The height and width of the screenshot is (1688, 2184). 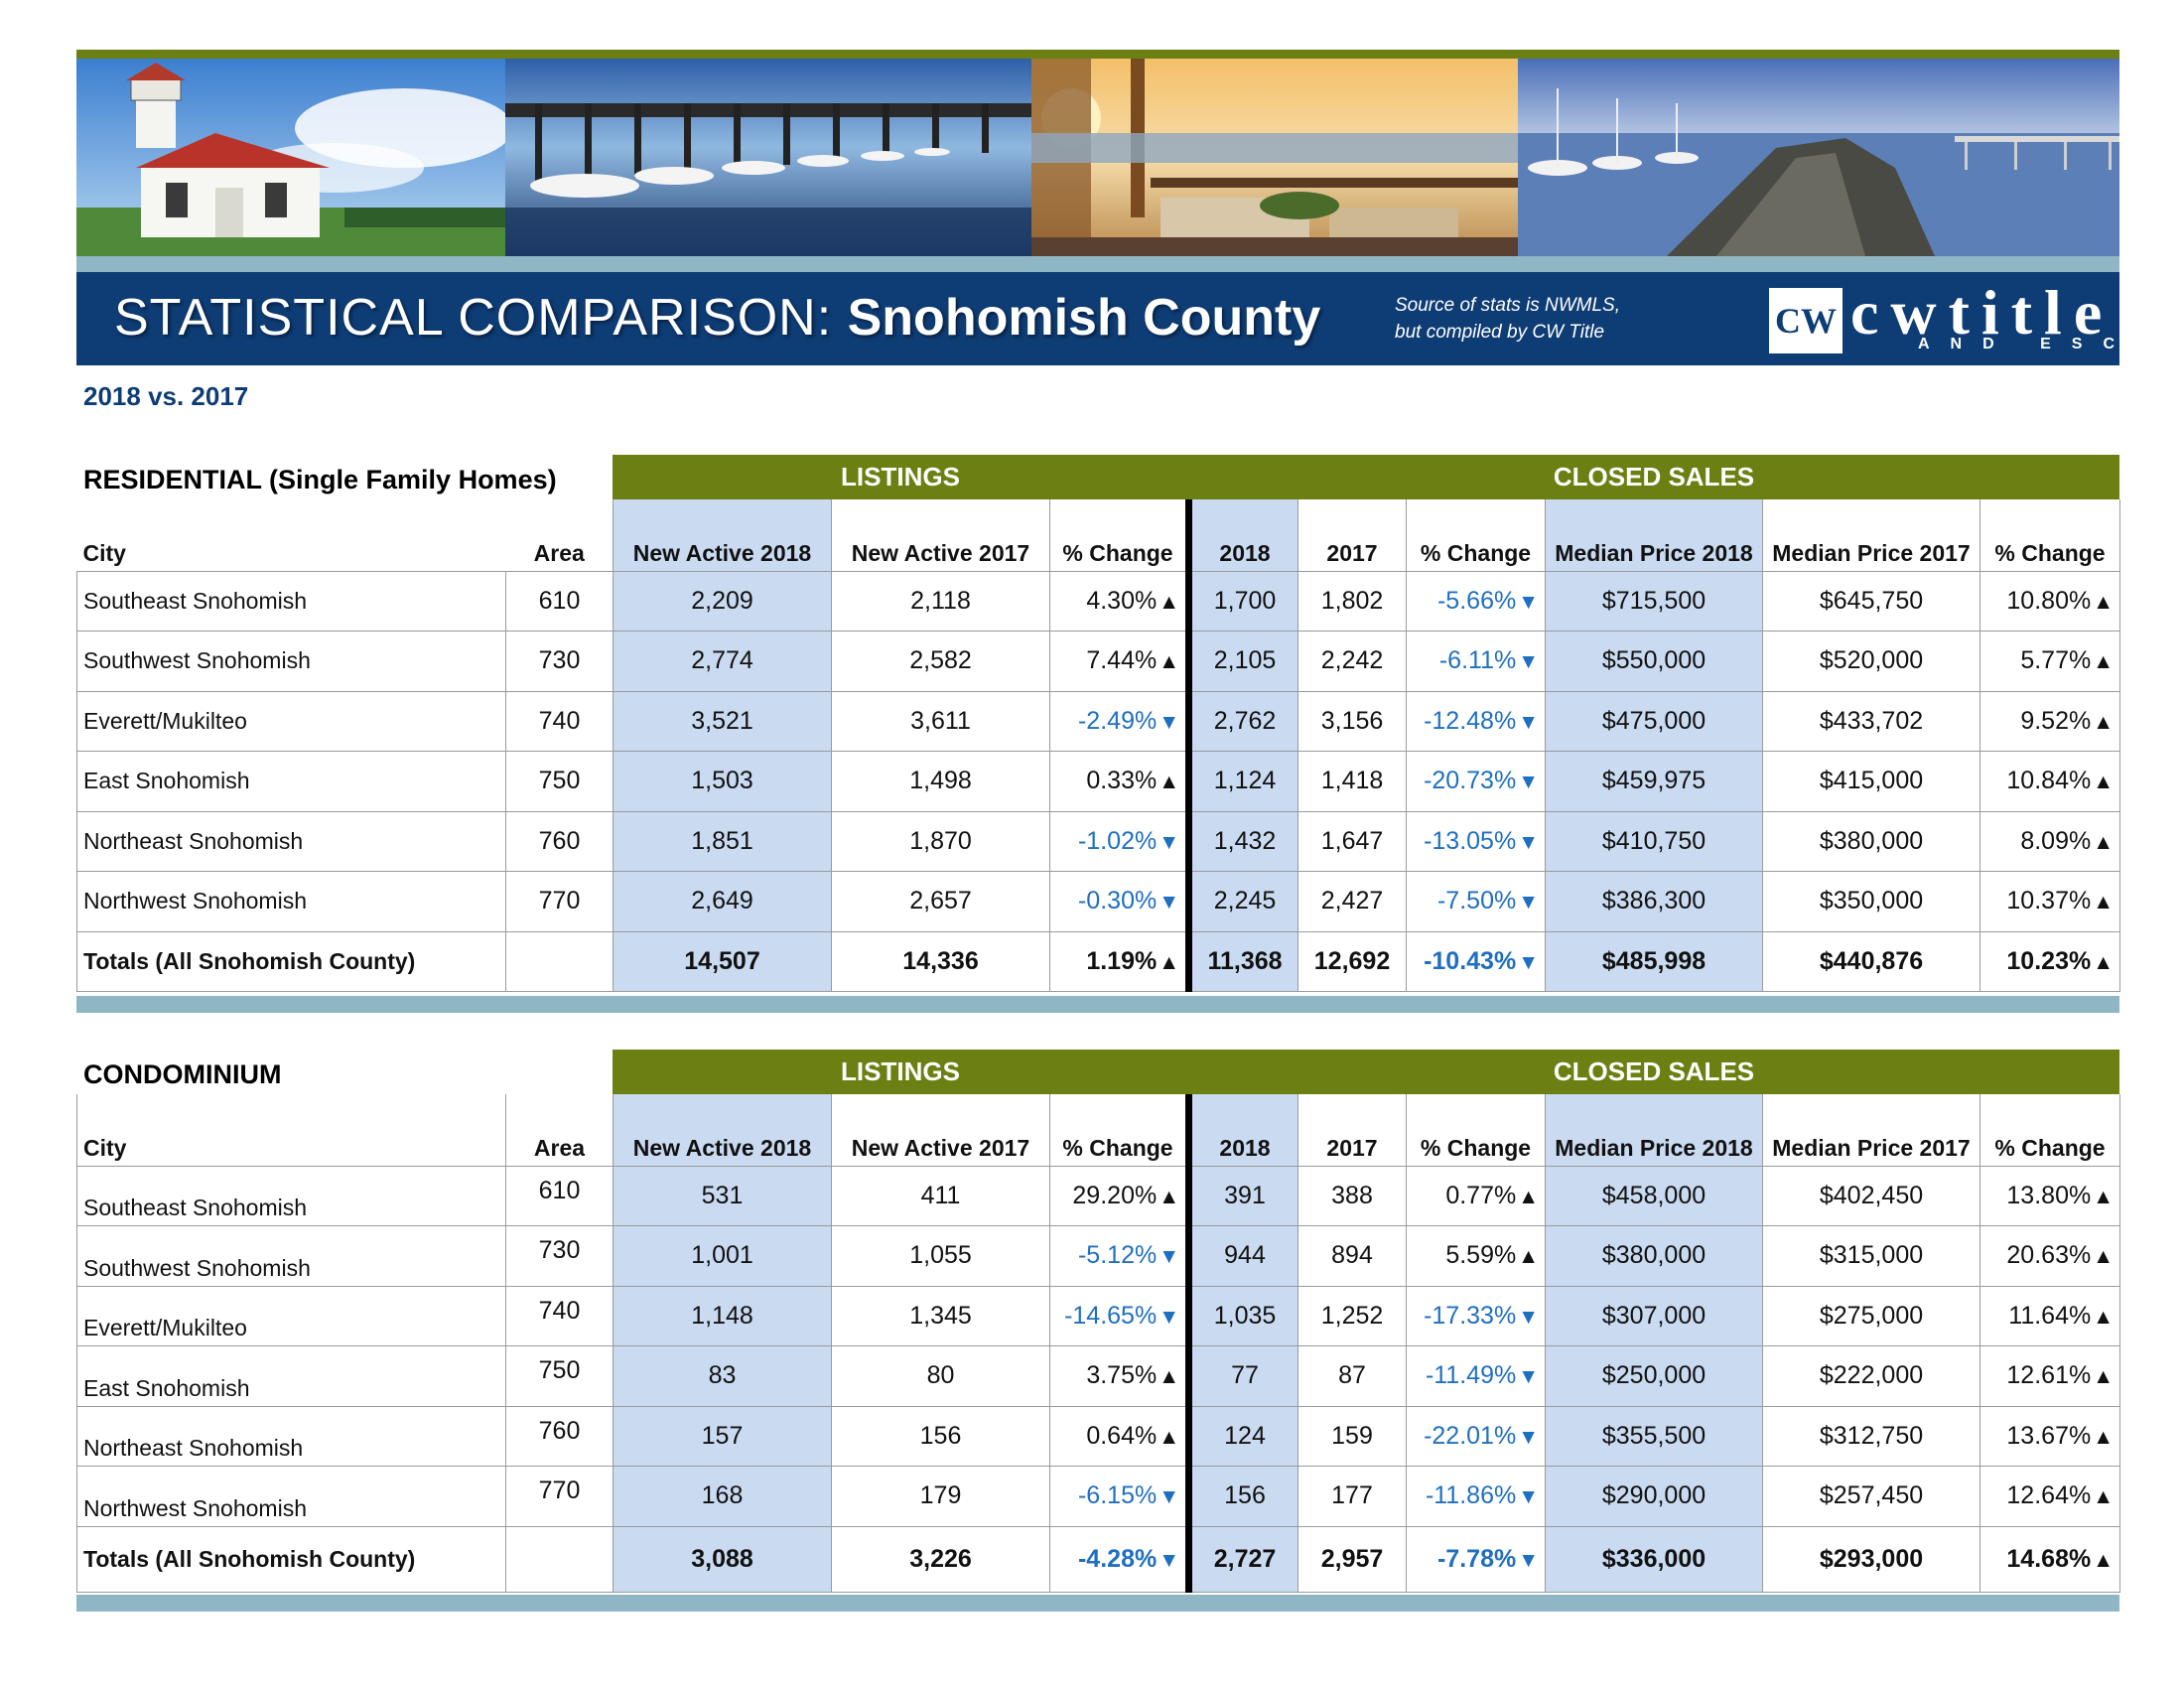 What do you see at coordinates (1241, 961) in the screenshot?
I see `closed-2018-cell: 11,368` at bounding box center [1241, 961].